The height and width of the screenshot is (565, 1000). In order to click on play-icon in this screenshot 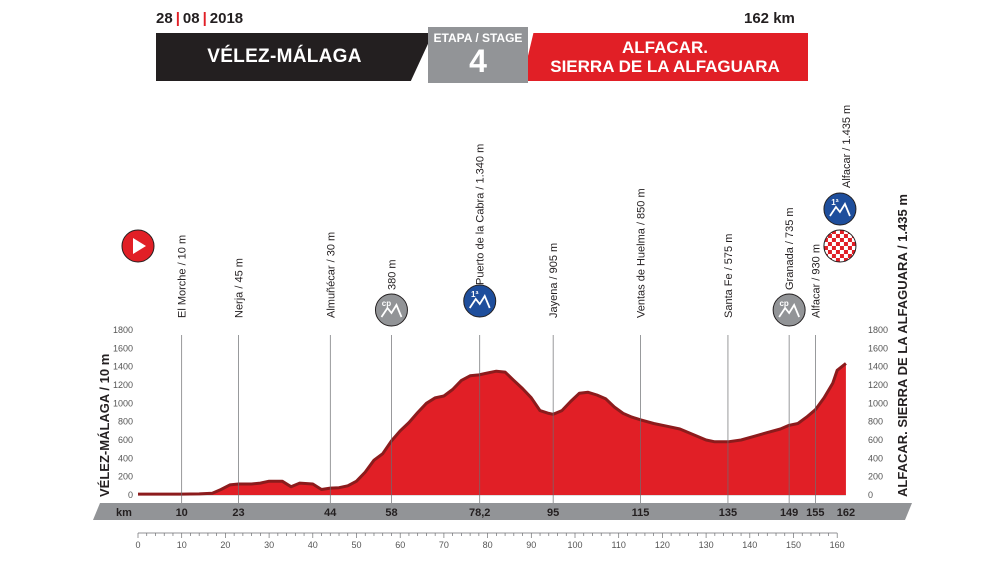, I will do `click(138, 246)`.